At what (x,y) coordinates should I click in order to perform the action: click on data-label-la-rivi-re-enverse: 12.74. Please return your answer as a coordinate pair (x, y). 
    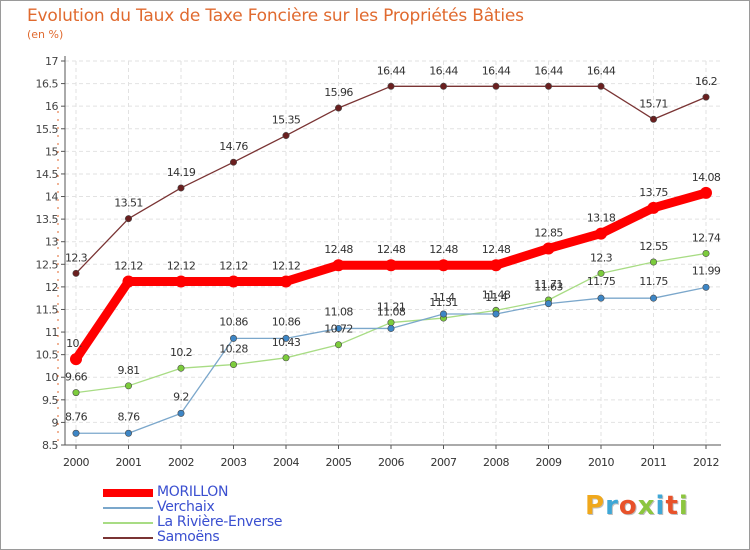
    Looking at the image, I should click on (706, 237).